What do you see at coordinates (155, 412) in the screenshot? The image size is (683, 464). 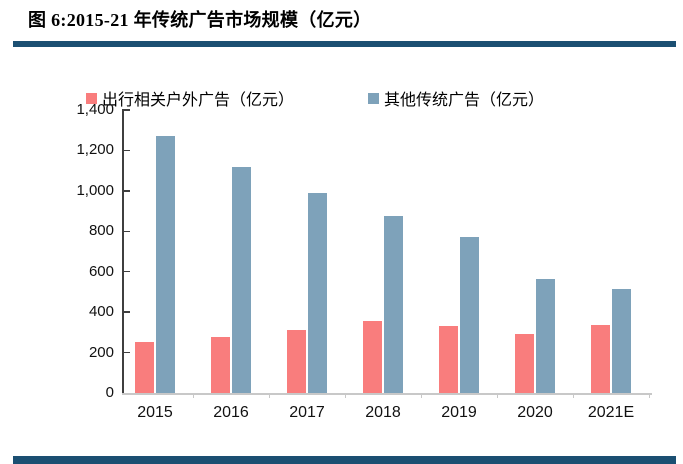 I see `x-tick-label-2015: 2015` at bounding box center [155, 412].